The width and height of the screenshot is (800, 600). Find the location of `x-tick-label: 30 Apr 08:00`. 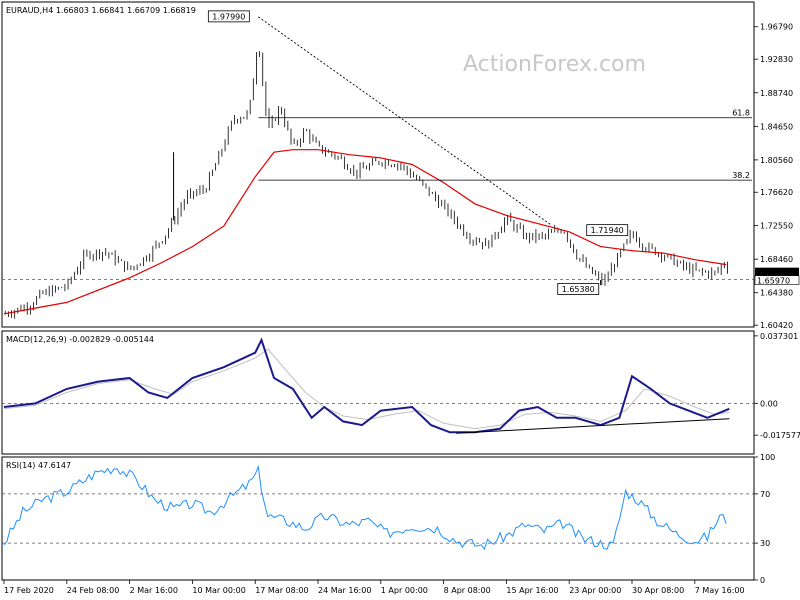

x-tick-label: 30 Apr 08:00 is located at coordinates (658, 590).